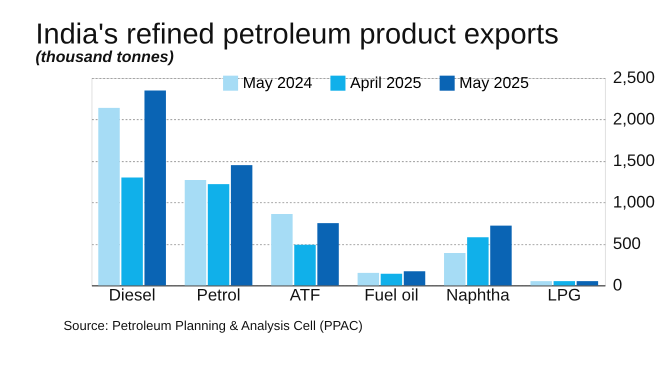 The width and height of the screenshot is (660, 374). I want to click on legend-label: May 2025, so click(494, 83).